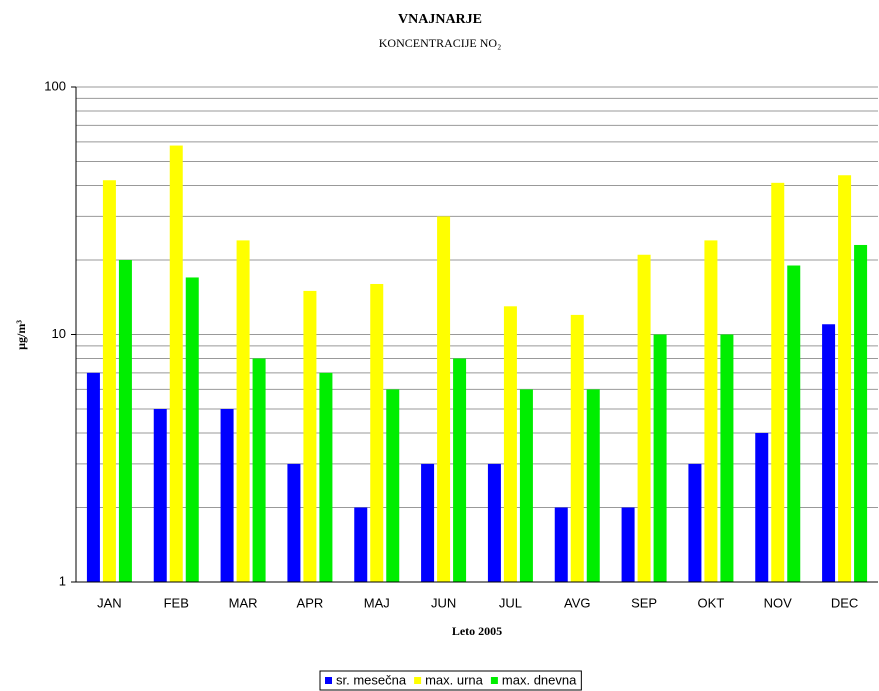 Image resolution: width=879 pixels, height=691 pixels. I want to click on legend-box, so click(450, 680).